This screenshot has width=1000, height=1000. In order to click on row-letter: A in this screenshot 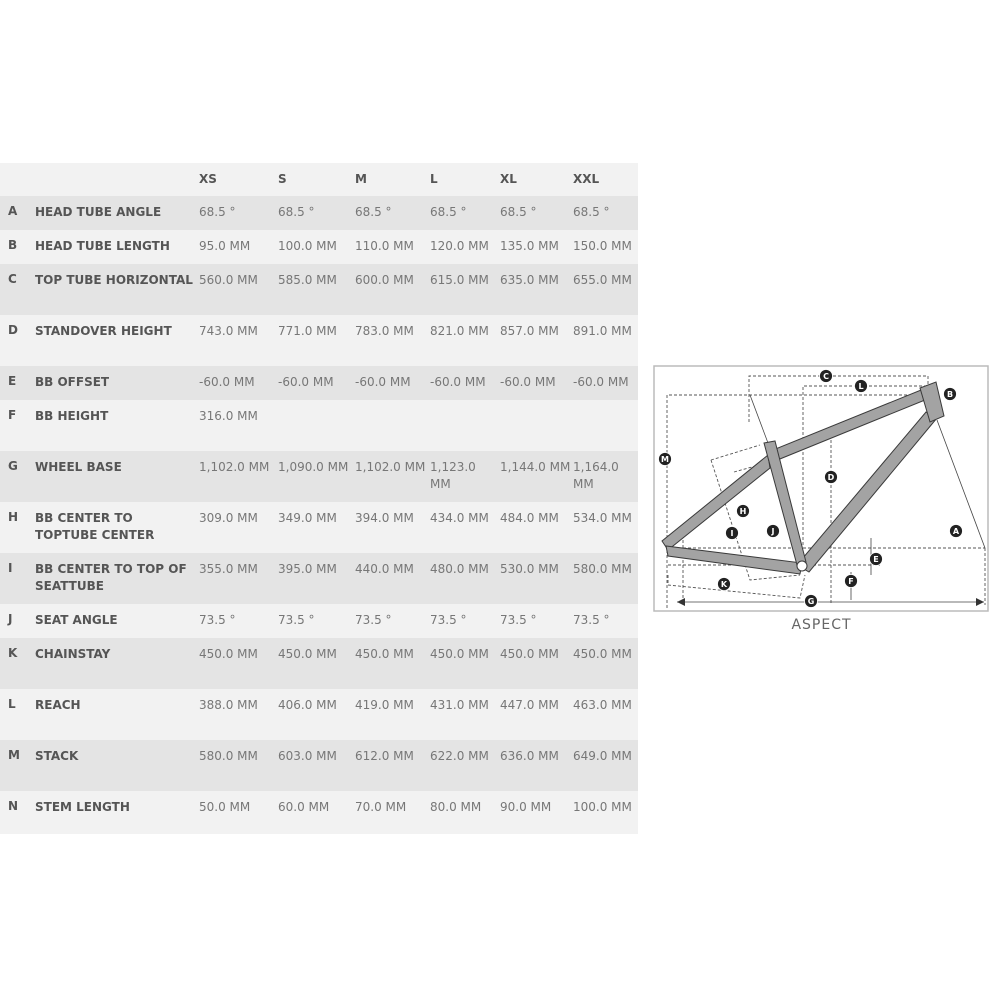, I will do `click(13, 211)`.